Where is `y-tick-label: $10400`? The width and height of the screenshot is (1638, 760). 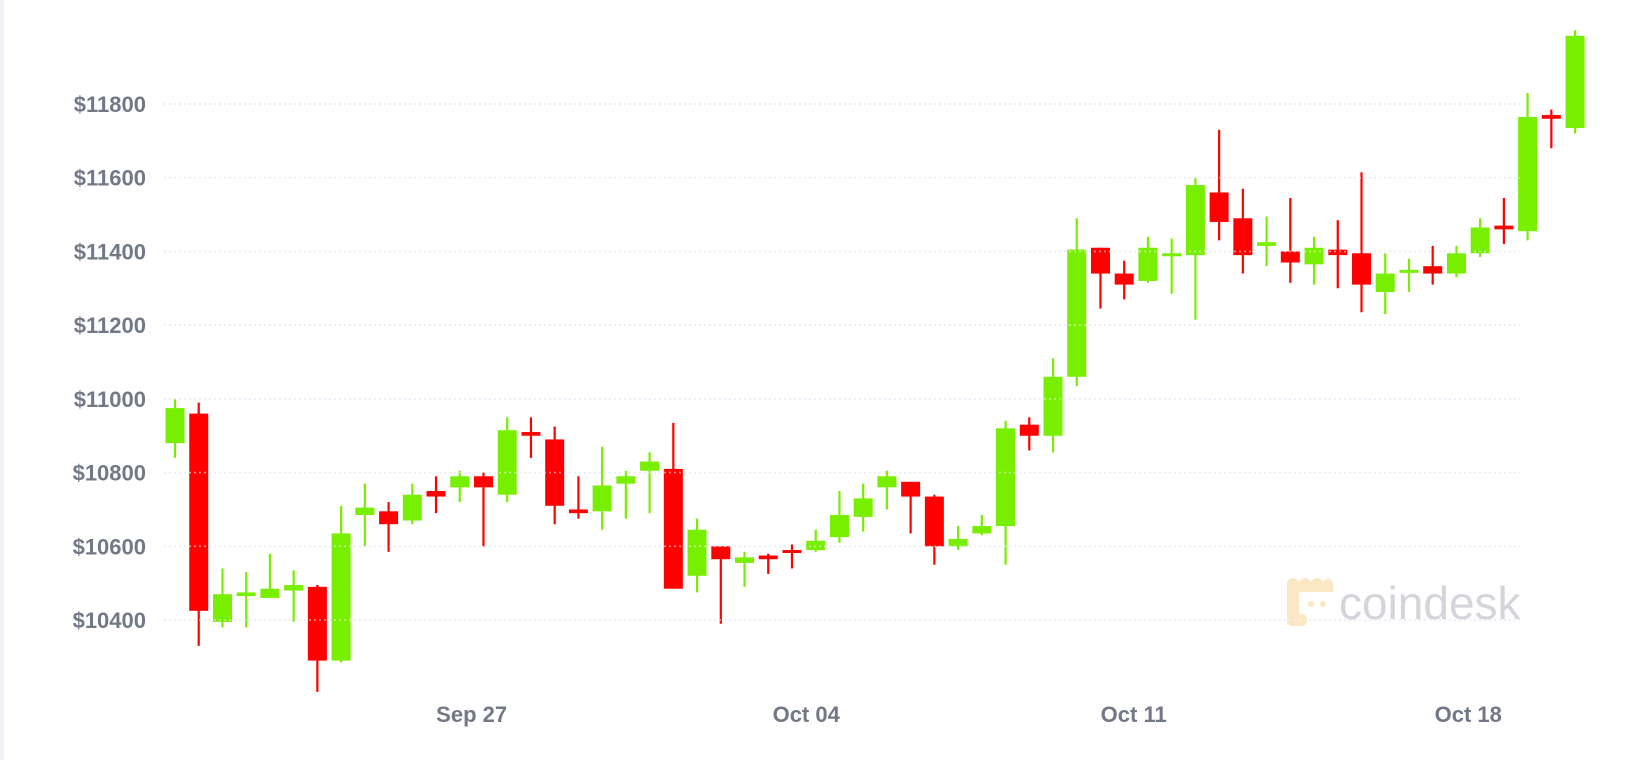
y-tick-label: $10400 is located at coordinates (109, 620).